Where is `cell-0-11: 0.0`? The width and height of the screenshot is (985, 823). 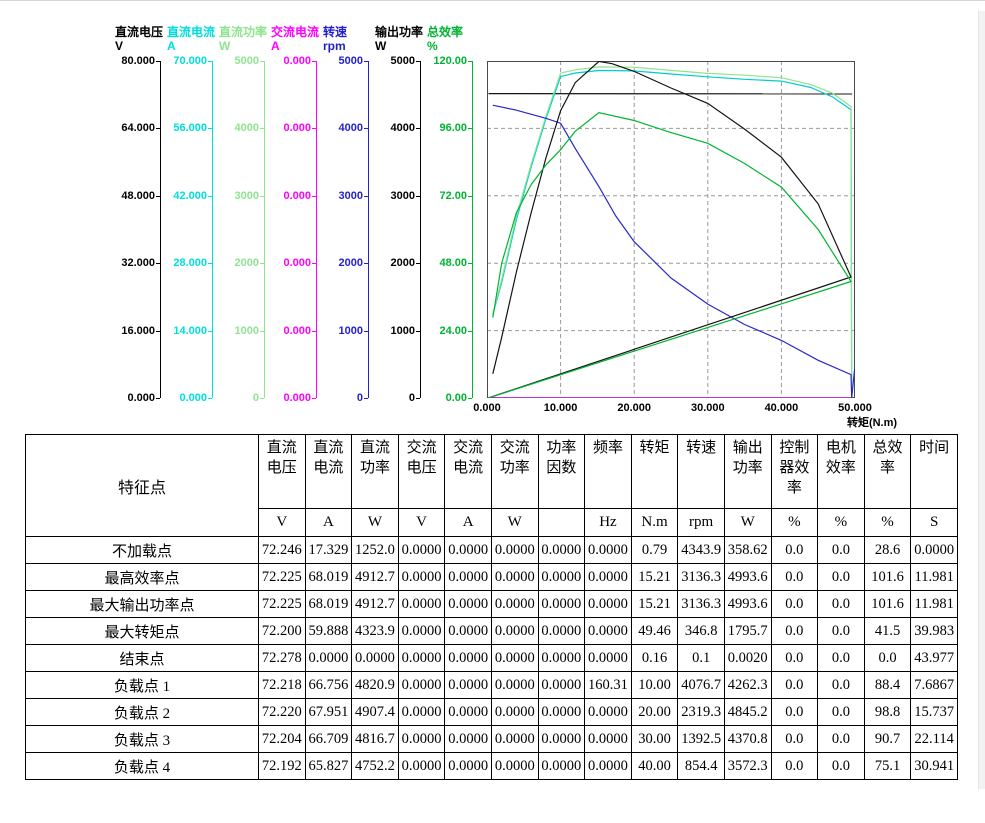
cell-0-11: 0.0 is located at coordinates (794, 550).